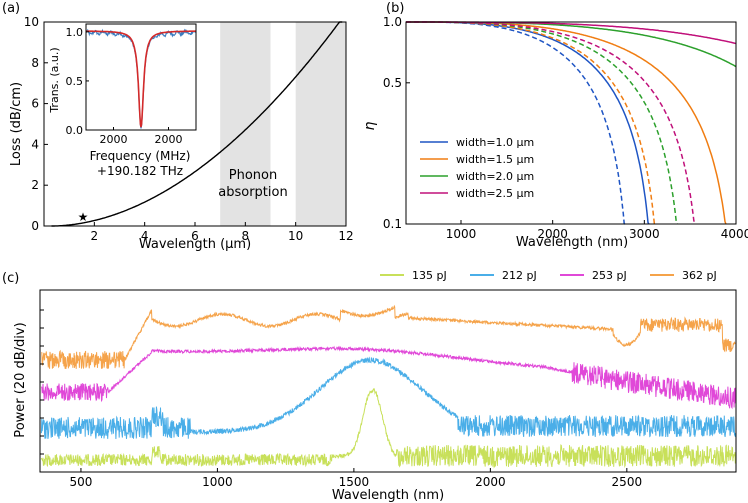 Image resolution: width=748 pixels, height=503 pixels. I want to click on inset-xlabel: Frequency (MHz), so click(140, 156).